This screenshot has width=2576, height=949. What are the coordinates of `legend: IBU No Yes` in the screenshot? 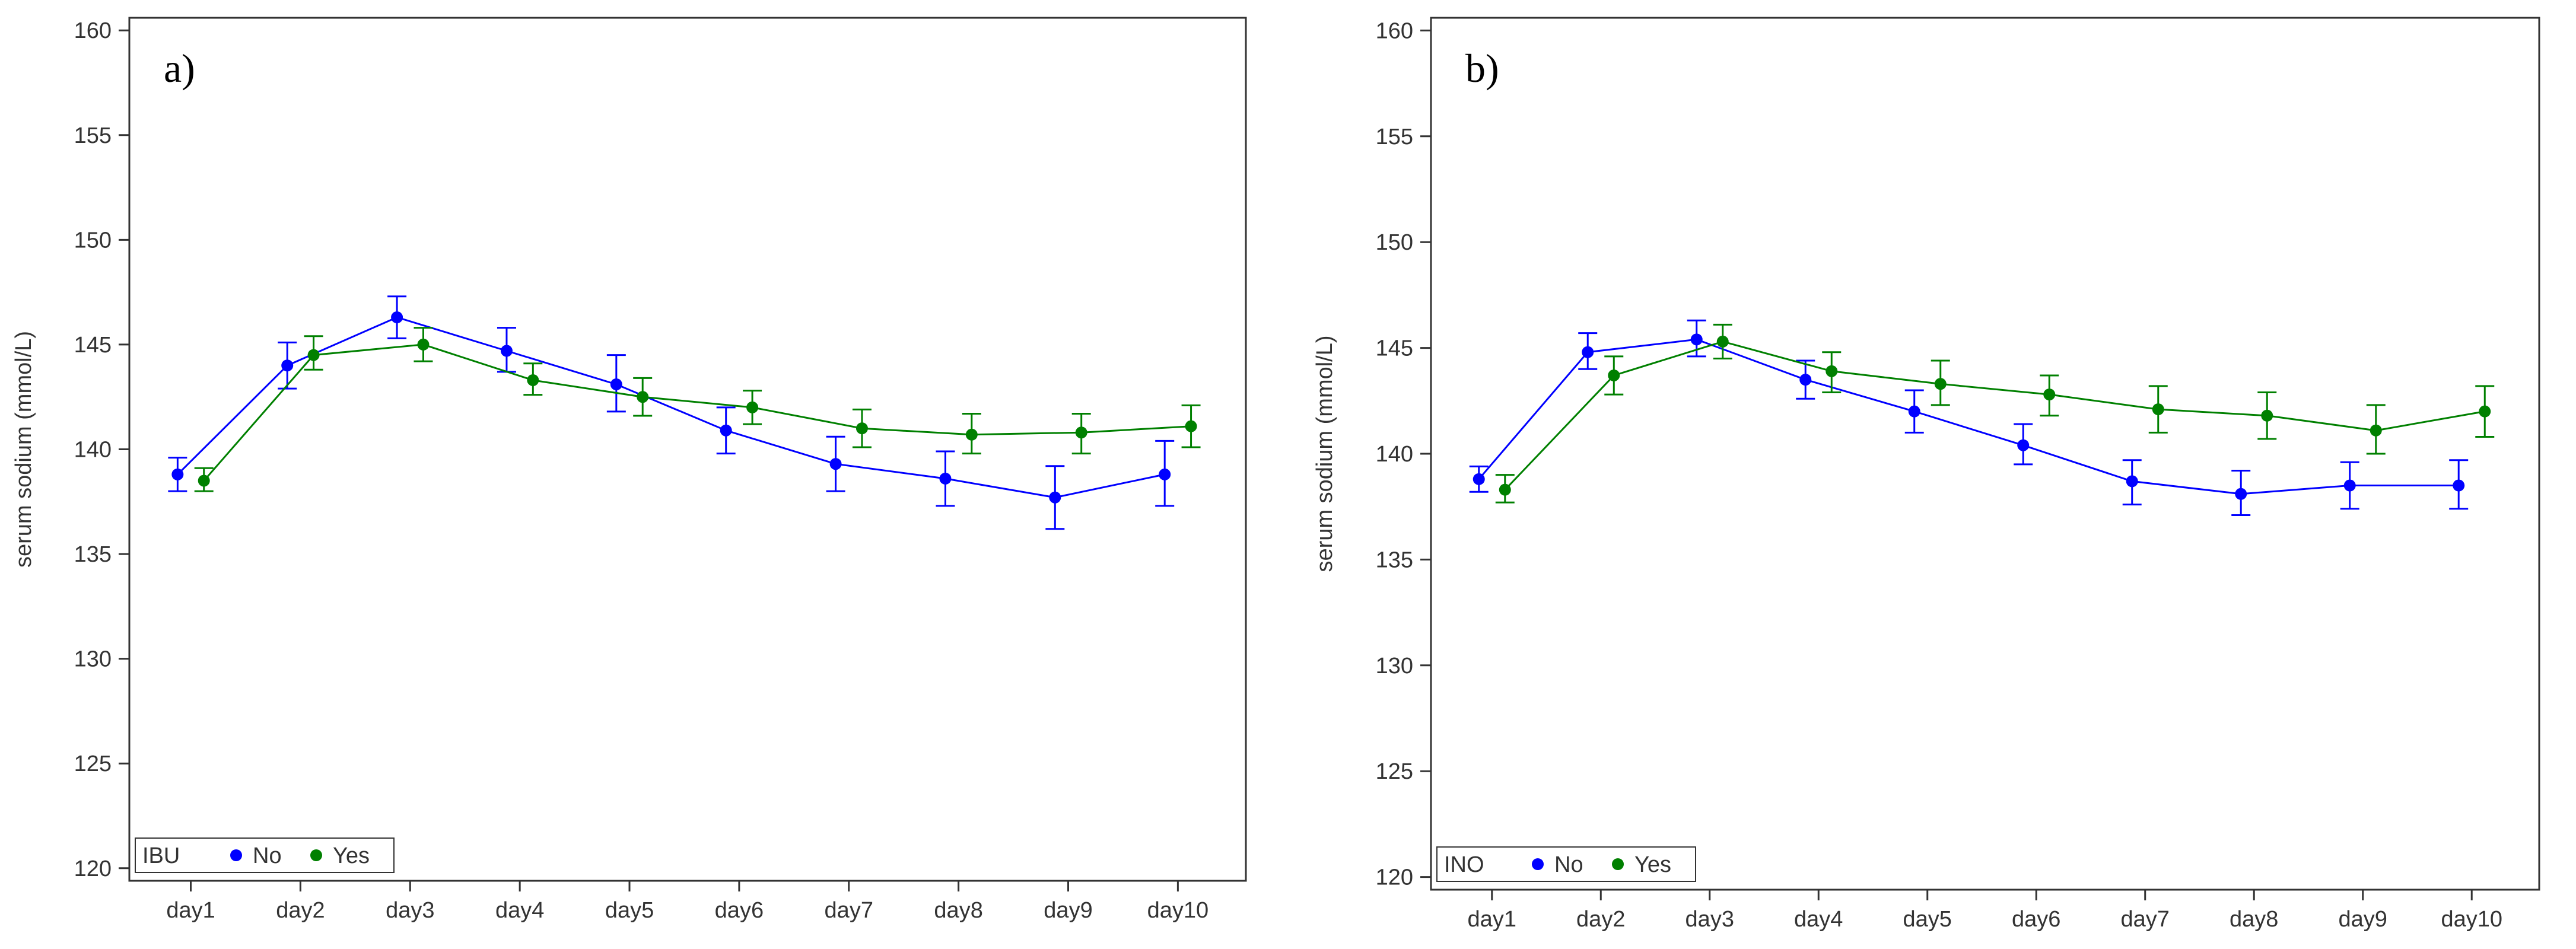 It's located at (265, 855).